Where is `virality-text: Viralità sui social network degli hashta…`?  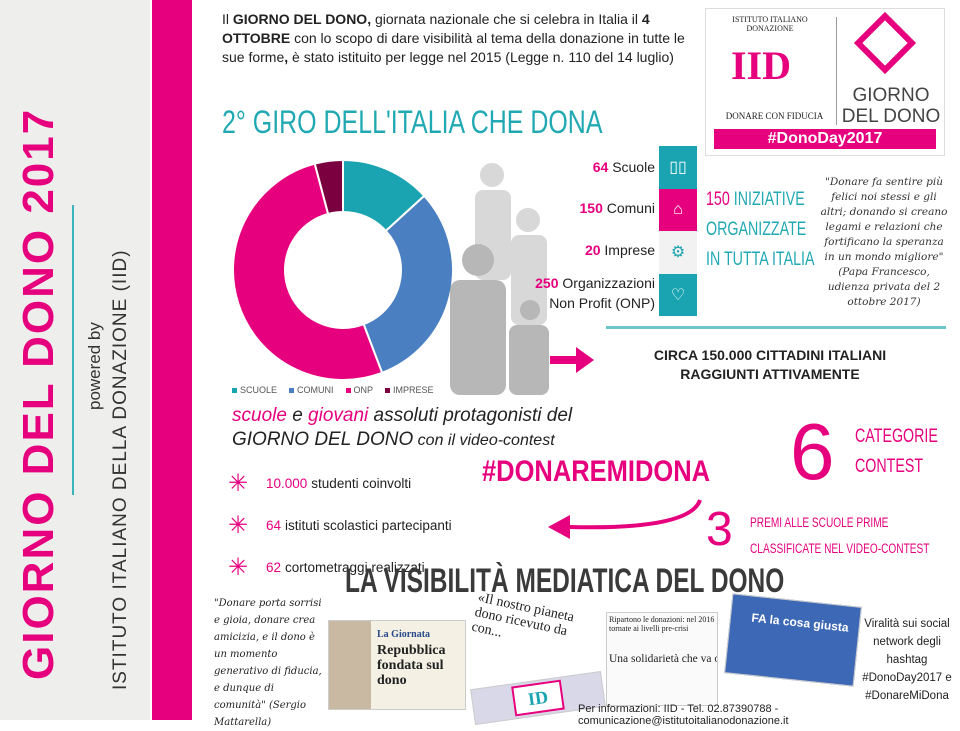
virality-text: Viralità sui social network degli hashta… is located at coordinates (907, 660).